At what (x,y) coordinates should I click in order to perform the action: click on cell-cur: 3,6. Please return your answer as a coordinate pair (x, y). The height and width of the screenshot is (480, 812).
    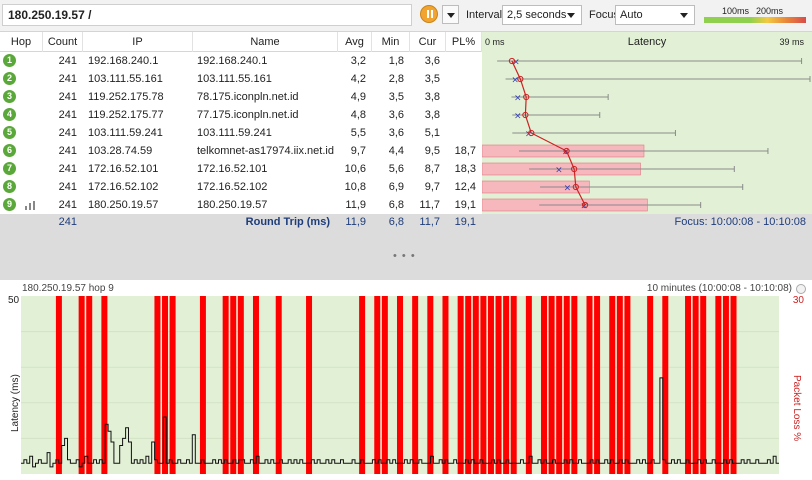
    Looking at the image, I should click on (432, 61).